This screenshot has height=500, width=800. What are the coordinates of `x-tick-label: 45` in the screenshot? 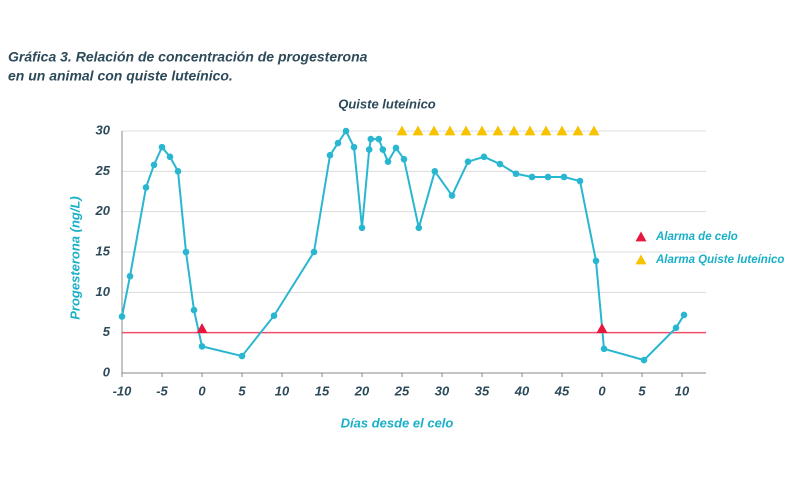 It's located at (562, 390).